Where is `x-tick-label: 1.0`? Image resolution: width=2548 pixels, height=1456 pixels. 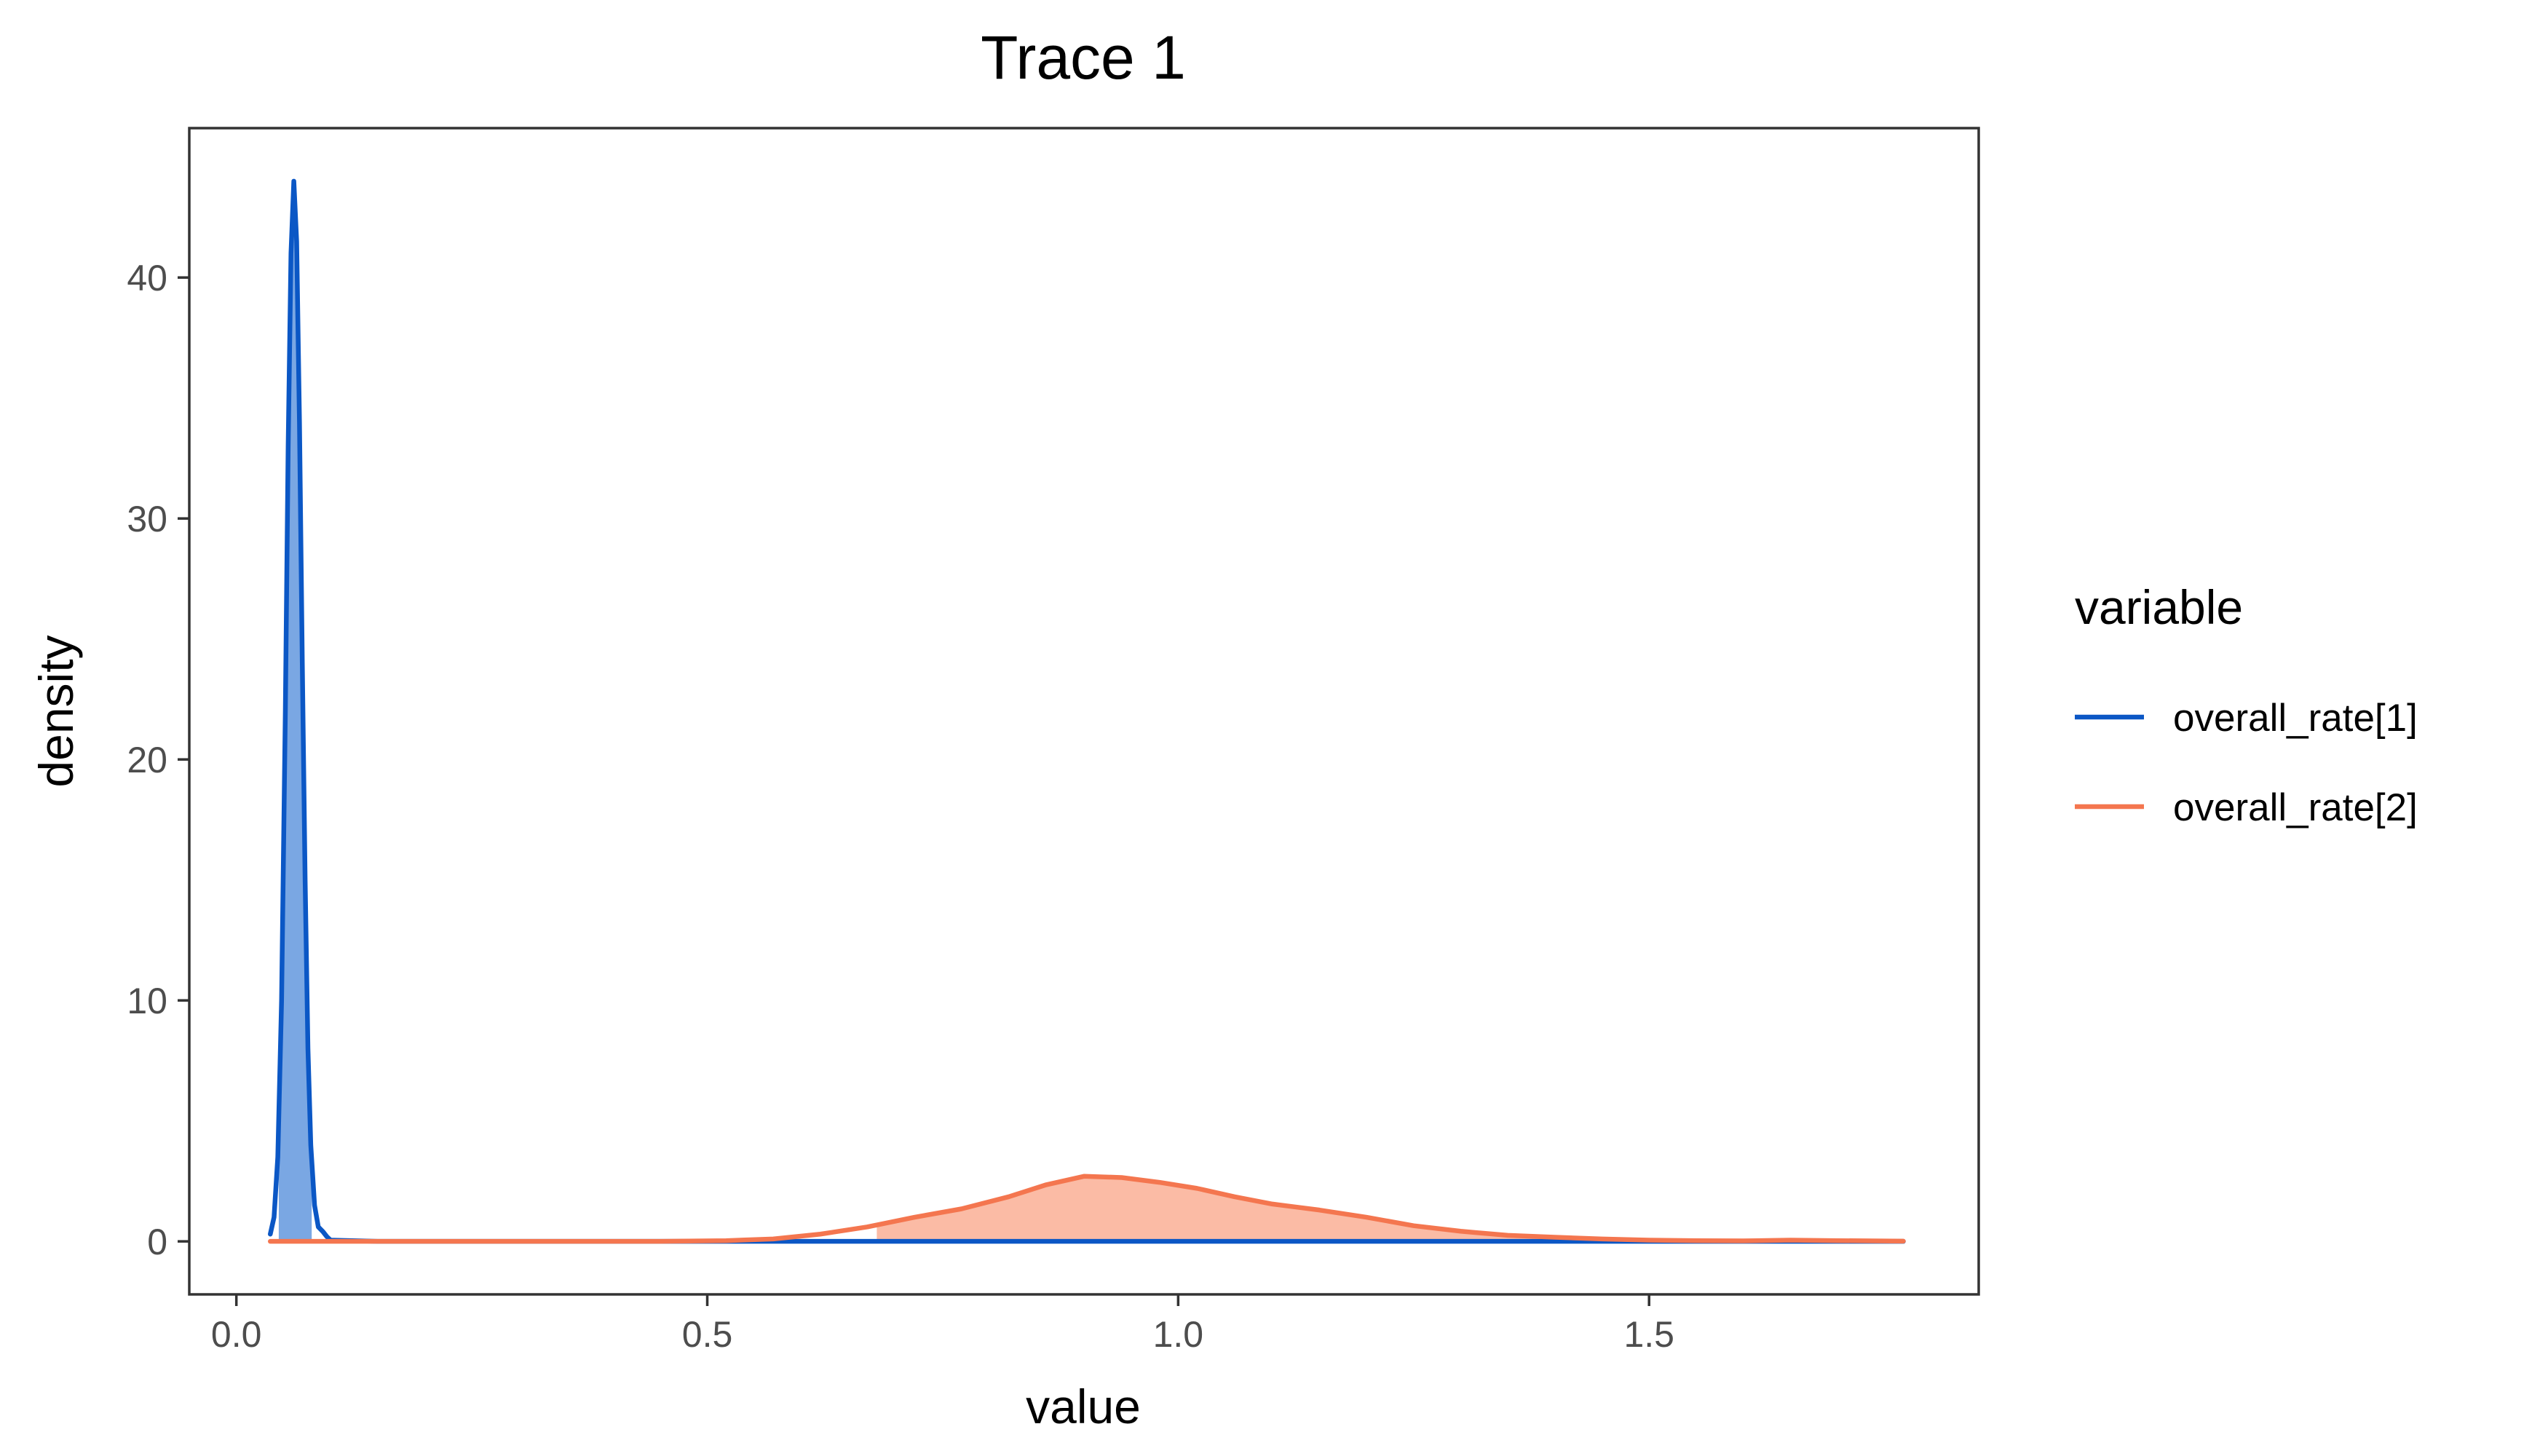 x-tick-label: 1.0 is located at coordinates (1178, 1334).